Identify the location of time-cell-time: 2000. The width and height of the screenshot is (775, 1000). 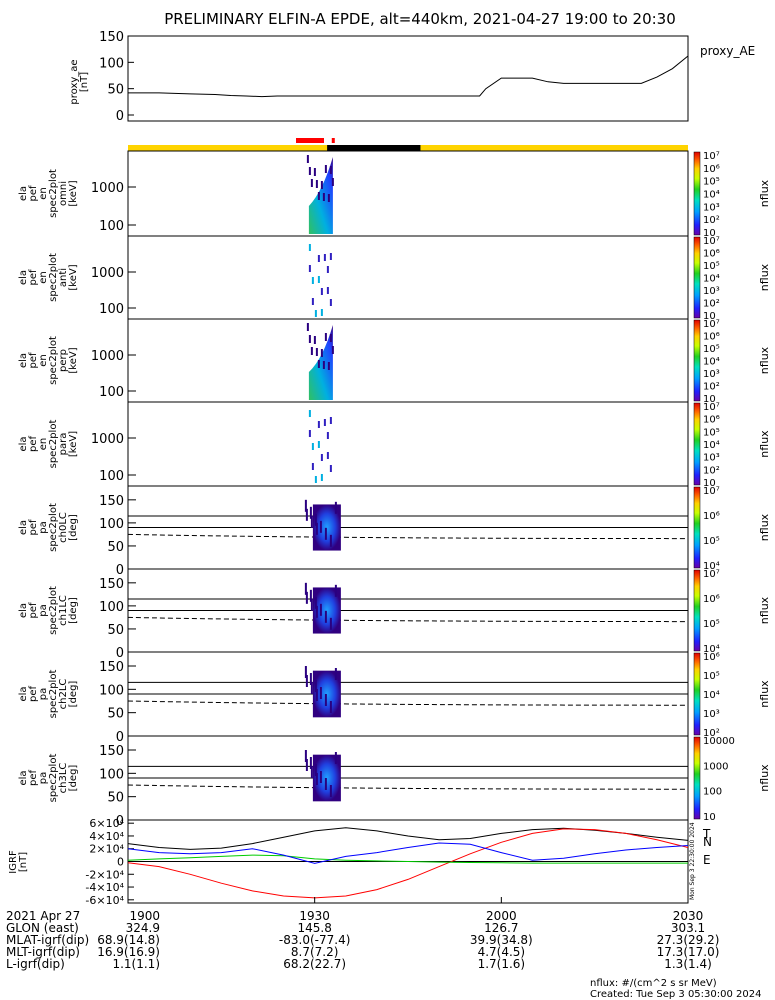
(501, 916).